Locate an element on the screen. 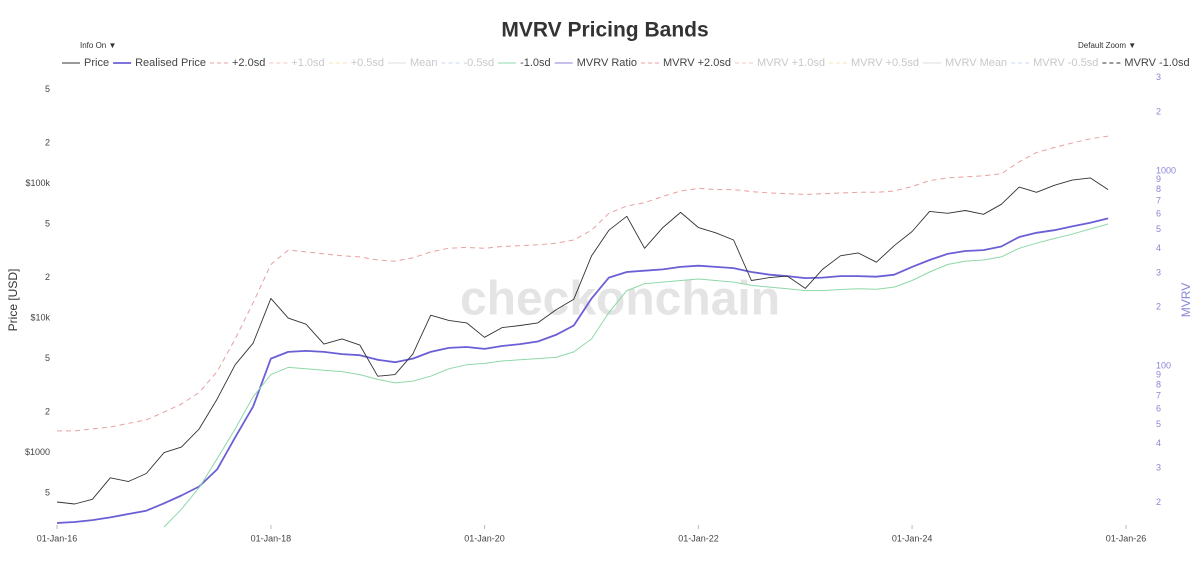 This screenshot has height=569, width=1199. legend-item: -1.0sd is located at coordinates (524, 63).